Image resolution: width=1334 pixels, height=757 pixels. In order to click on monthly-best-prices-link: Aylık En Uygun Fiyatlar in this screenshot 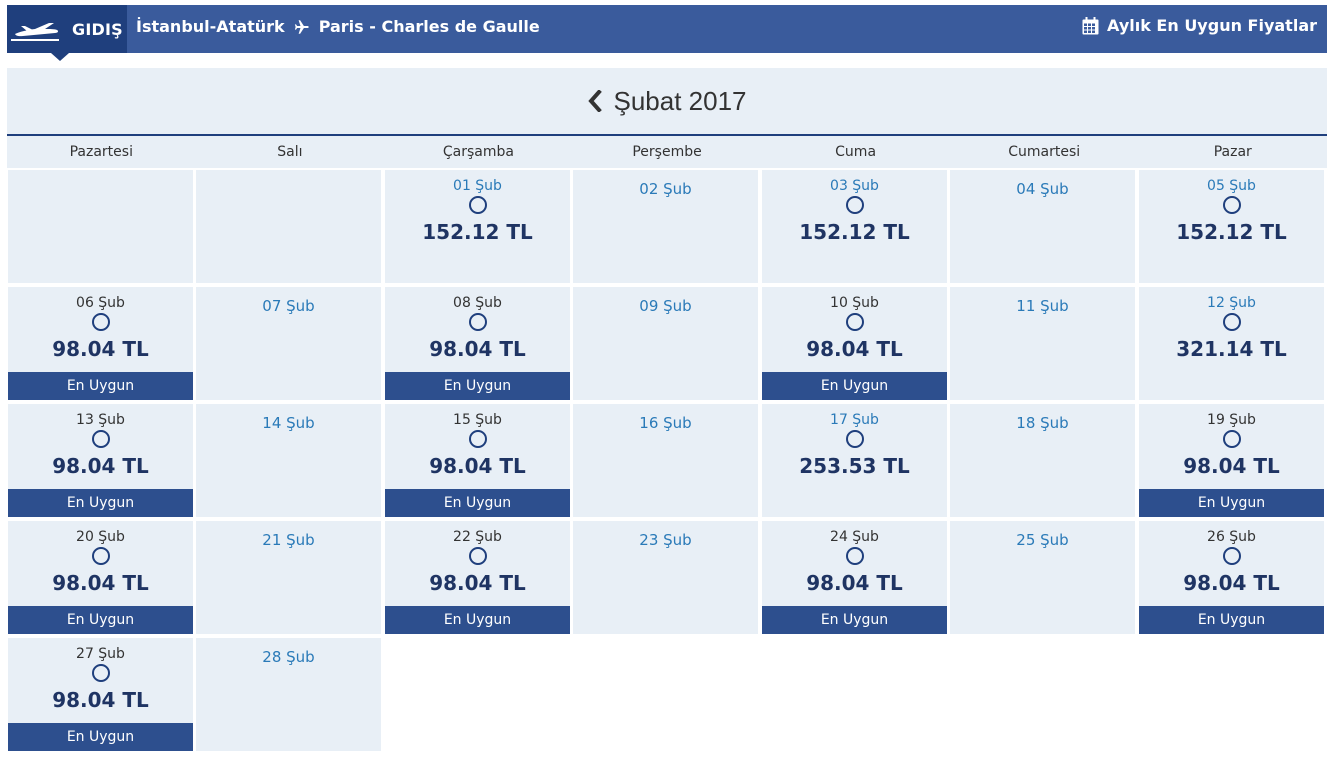, I will do `click(1199, 25)`.